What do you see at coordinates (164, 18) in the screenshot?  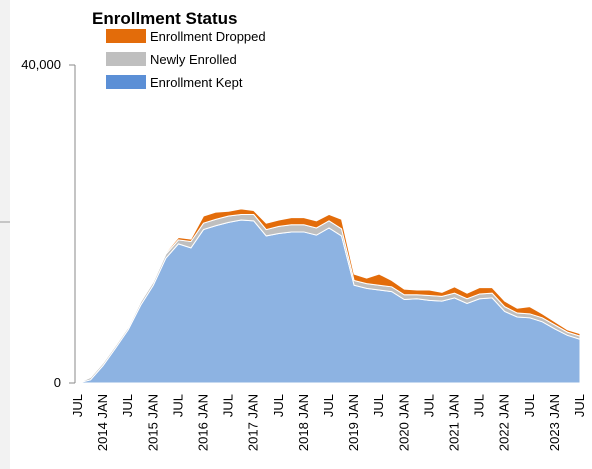 I see `chart-title: Enrollment Status` at bounding box center [164, 18].